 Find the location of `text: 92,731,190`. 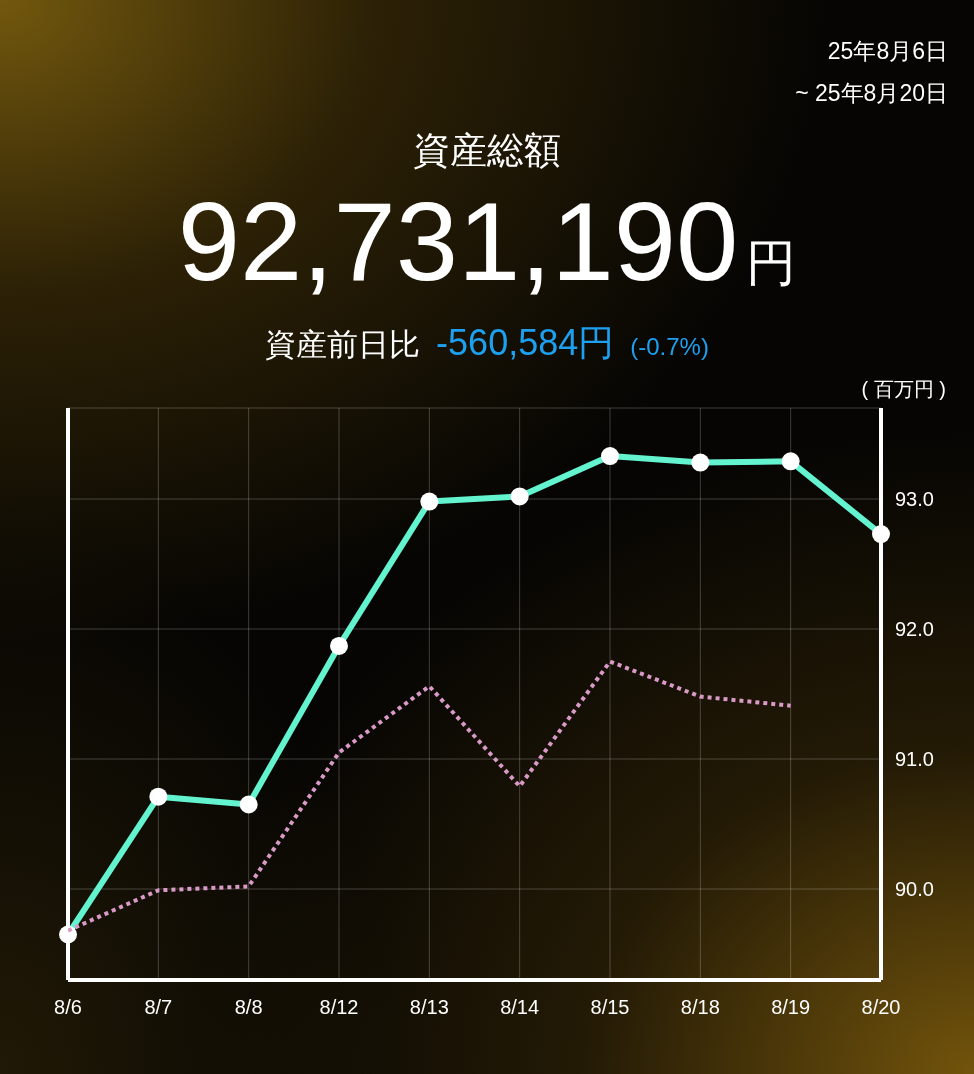

text: 92,731,190 is located at coordinates (458, 241).